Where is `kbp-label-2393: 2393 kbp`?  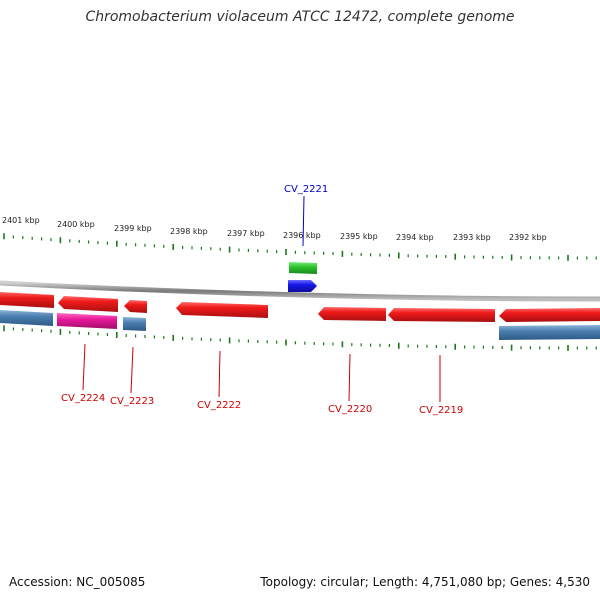
kbp-label-2393: 2393 kbp is located at coordinates (472, 237).